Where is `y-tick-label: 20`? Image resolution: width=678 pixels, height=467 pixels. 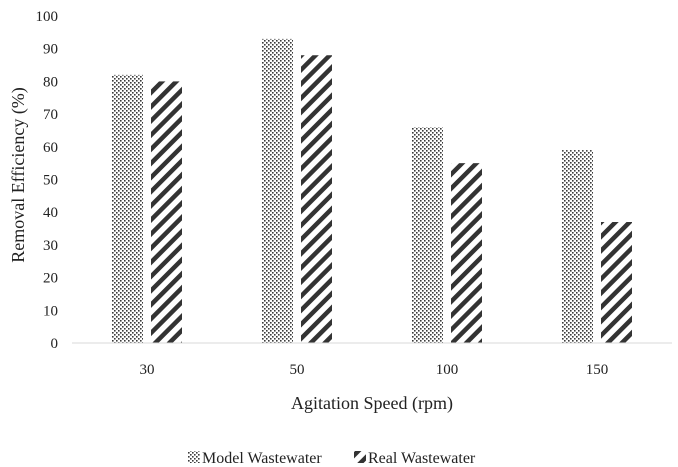 y-tick-label: 20 is located at coordinates (50, 279).